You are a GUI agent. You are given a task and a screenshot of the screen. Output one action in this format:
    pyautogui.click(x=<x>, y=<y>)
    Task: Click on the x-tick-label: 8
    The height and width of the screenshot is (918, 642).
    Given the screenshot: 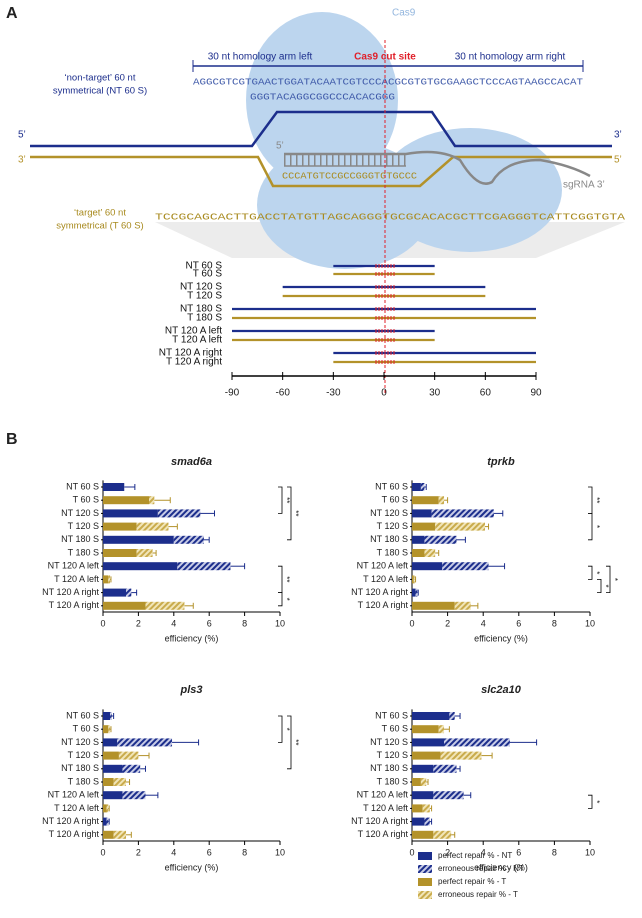 What is the action you would take?
    pyautogui.click(x=554, y=852)
    